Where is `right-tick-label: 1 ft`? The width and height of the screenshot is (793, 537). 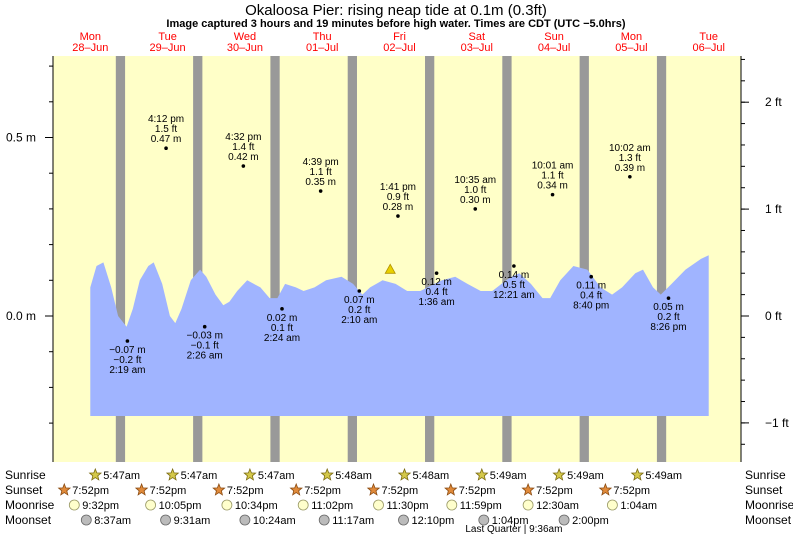 right-tick-label: 1 ft is located at coordinates (773, 209).